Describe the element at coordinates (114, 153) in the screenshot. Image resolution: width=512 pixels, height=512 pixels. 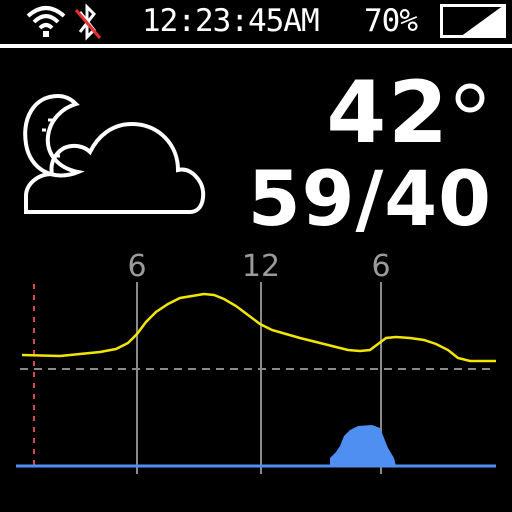
I see `partly-cloudy-night-icon` at that location.